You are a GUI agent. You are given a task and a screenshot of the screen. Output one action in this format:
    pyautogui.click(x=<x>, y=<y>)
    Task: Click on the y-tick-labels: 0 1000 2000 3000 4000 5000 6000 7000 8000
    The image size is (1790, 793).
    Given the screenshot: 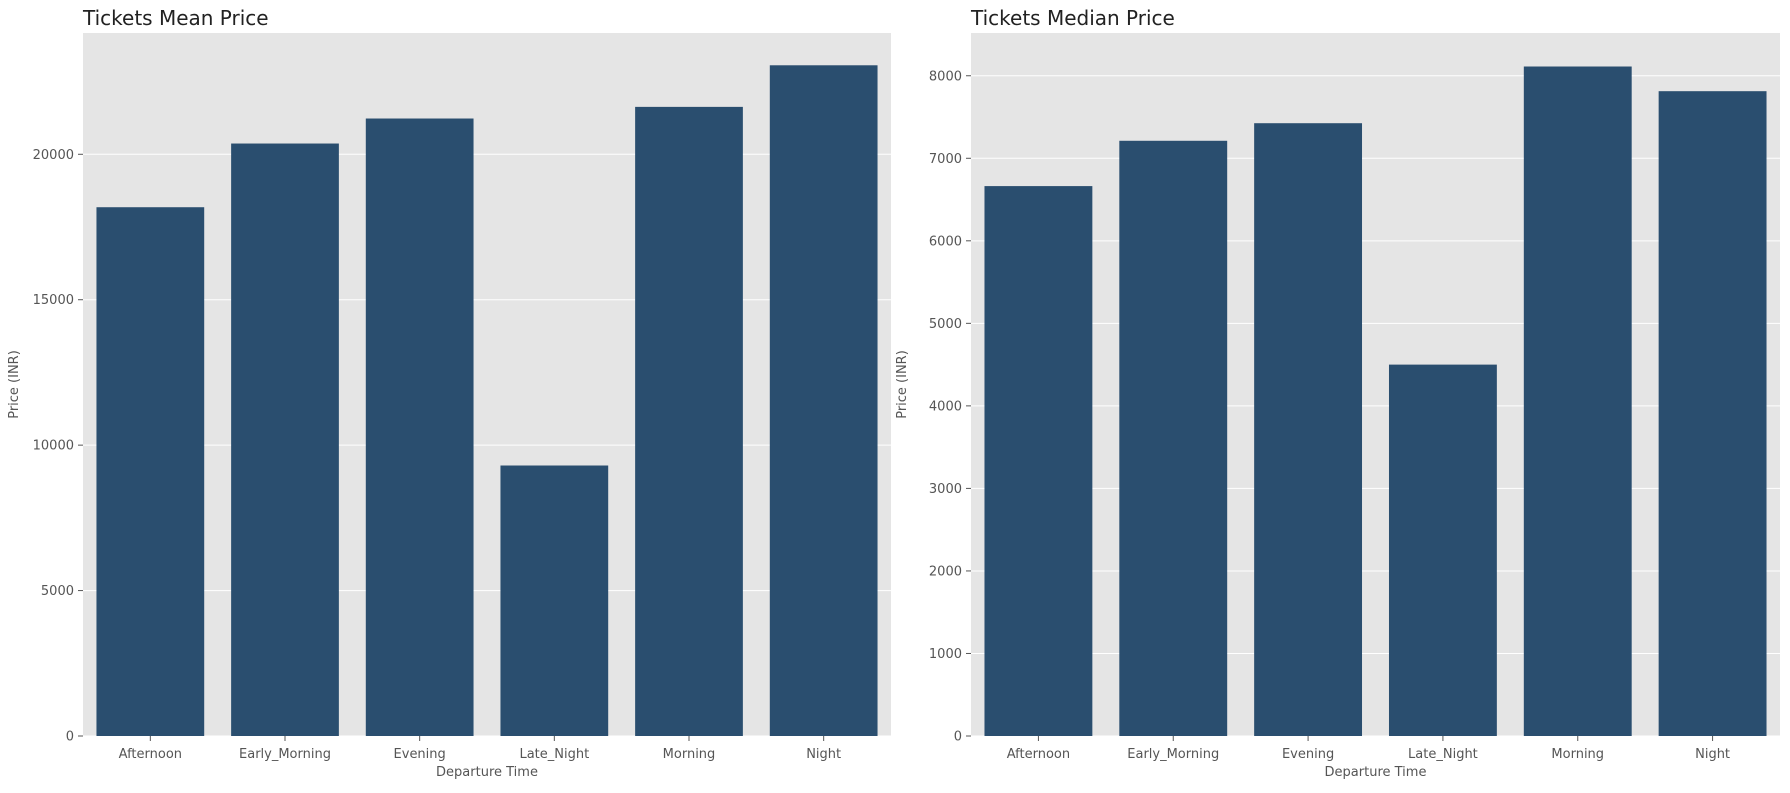 What is the action you would take?
    pyautogui.click(x=950, y=407)
    